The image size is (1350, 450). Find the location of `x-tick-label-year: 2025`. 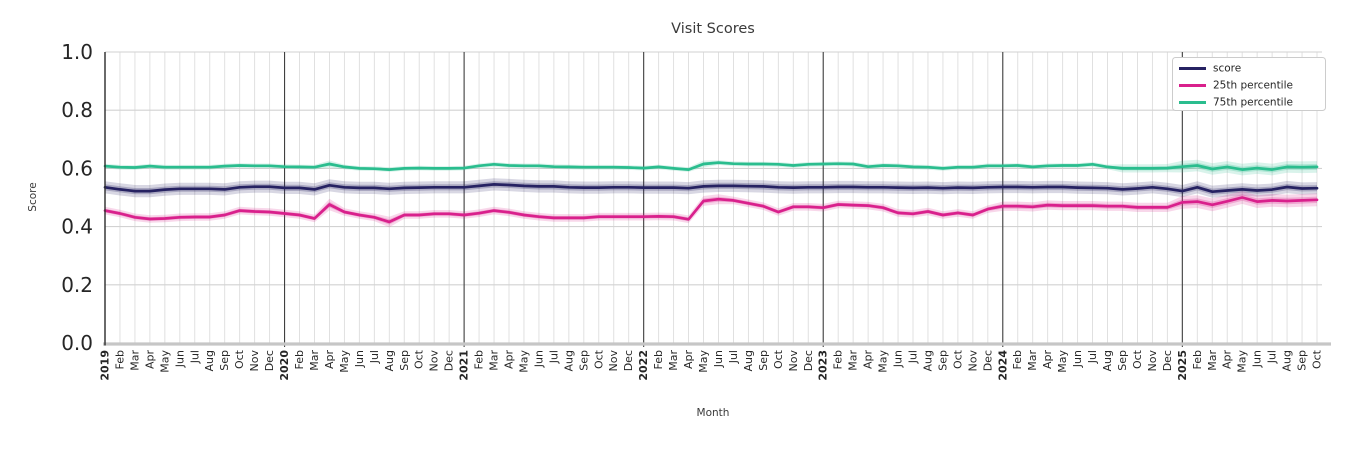

x-tick-label-year: 2025 is located at coordinates (1182, 365).